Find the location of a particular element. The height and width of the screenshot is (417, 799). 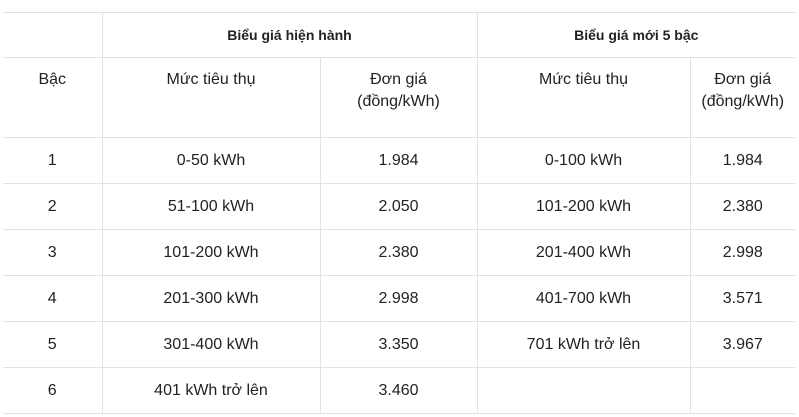

table-cell: 4 is located at coordinates (53, 298).